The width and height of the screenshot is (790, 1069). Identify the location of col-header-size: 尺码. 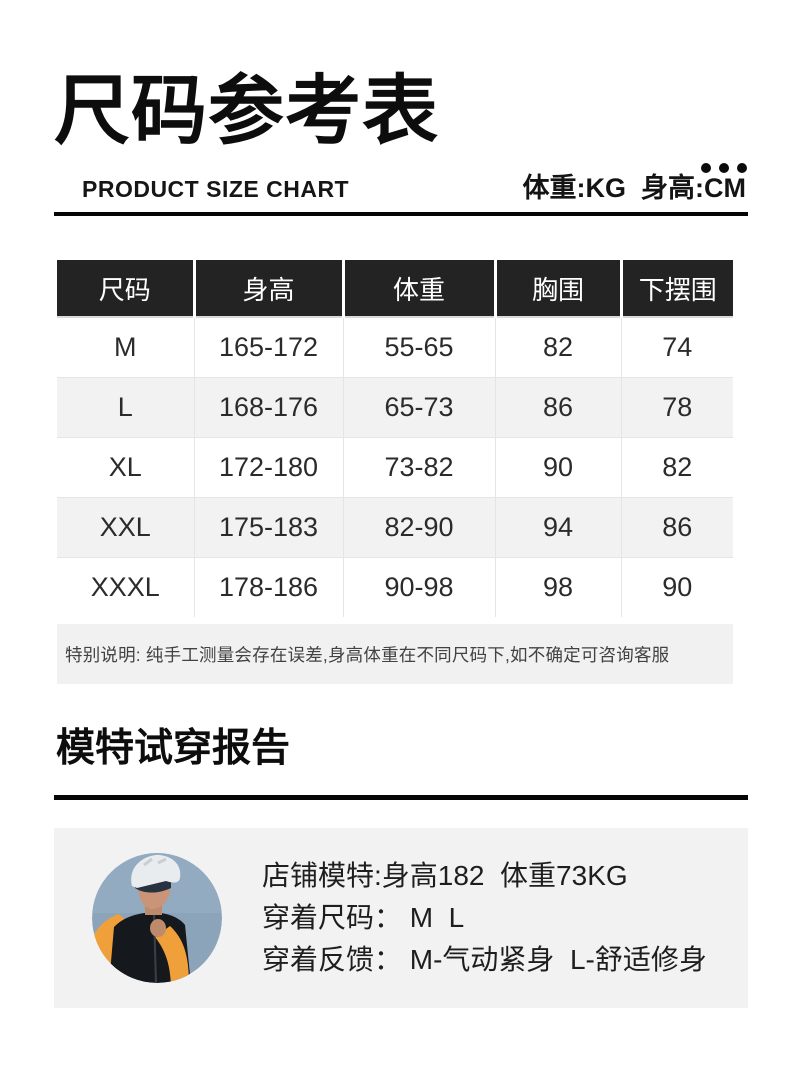
(125, 289).